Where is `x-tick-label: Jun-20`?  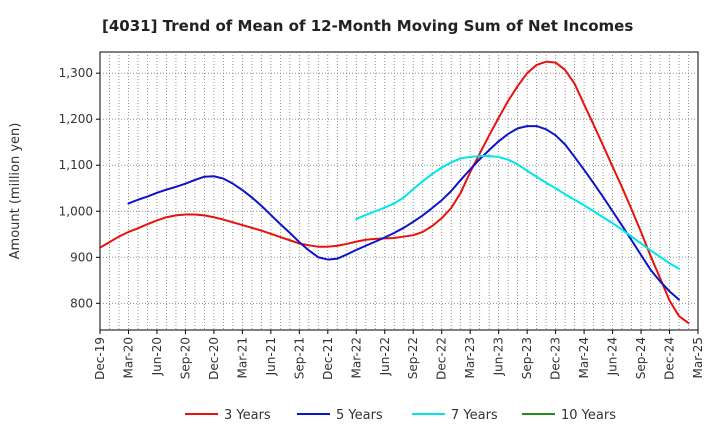
x-tick-label: Jun-20 is located at coordinates (157, 356).